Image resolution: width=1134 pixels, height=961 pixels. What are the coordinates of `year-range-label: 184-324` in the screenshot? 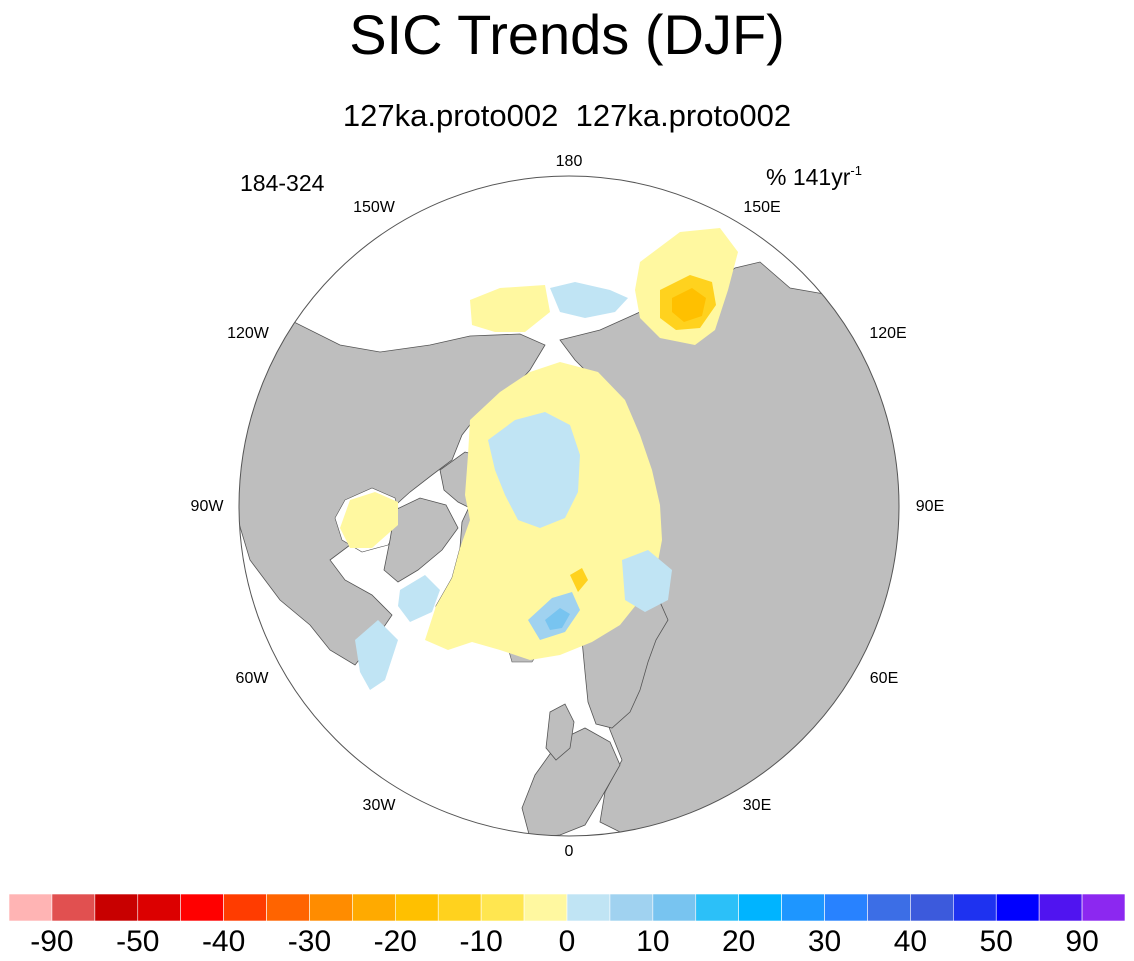 It's located at (282, 183).